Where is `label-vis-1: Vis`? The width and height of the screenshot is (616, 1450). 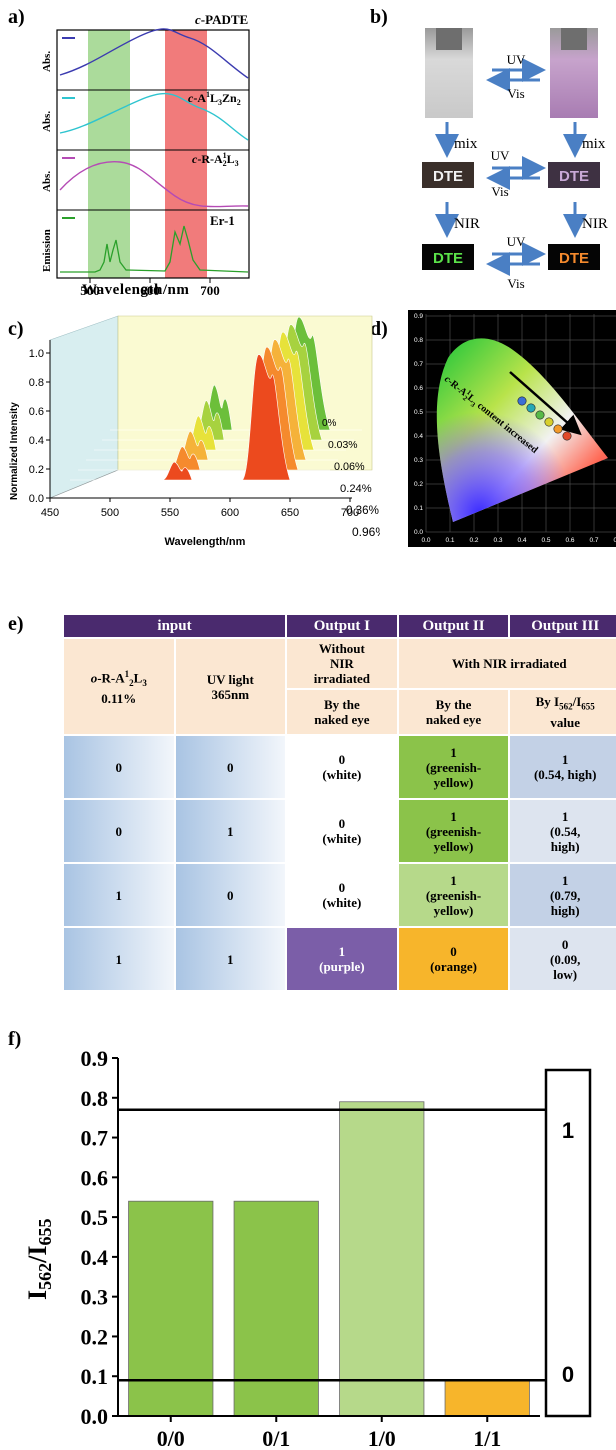 label-vis-1: Vis is located at coordinates (515, 93).